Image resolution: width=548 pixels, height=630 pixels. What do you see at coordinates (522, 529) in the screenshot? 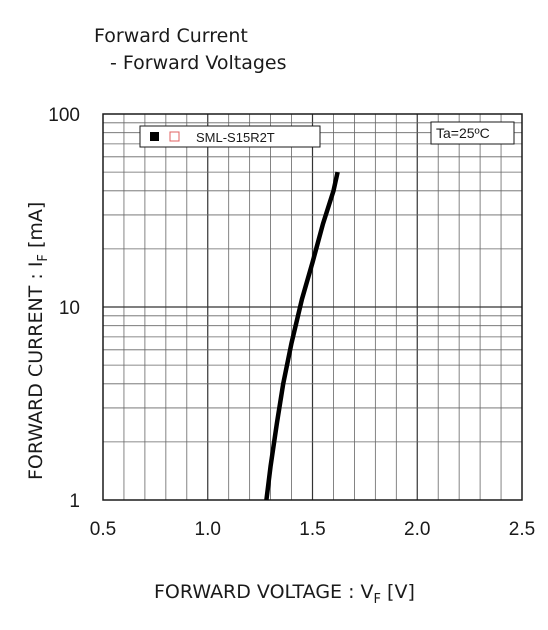
I see `x-tick-label: 2.5` at bounding box center [522, 529].